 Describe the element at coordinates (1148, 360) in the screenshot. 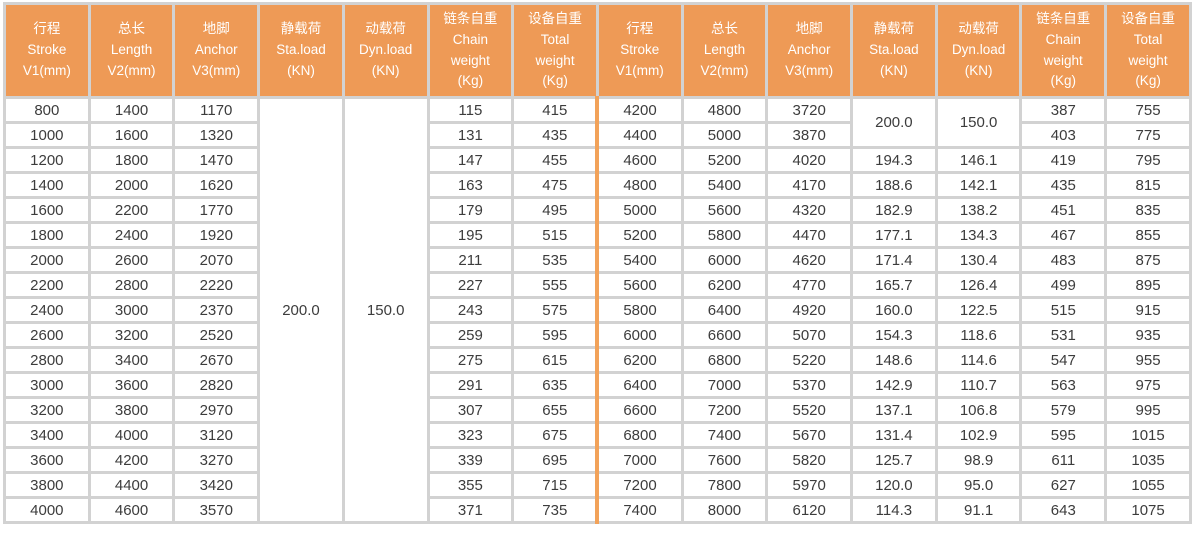

I see `cell-right-total-weight: 955` at that location.